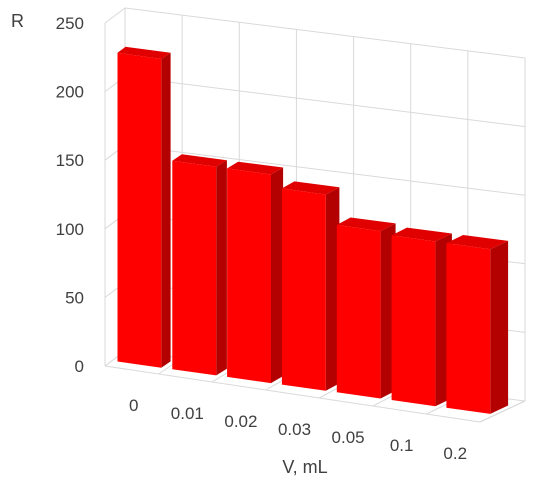  Describe the element at coordinates (402, 445) in the screenshot. I see `x-tick-label: 0.1` at that location.